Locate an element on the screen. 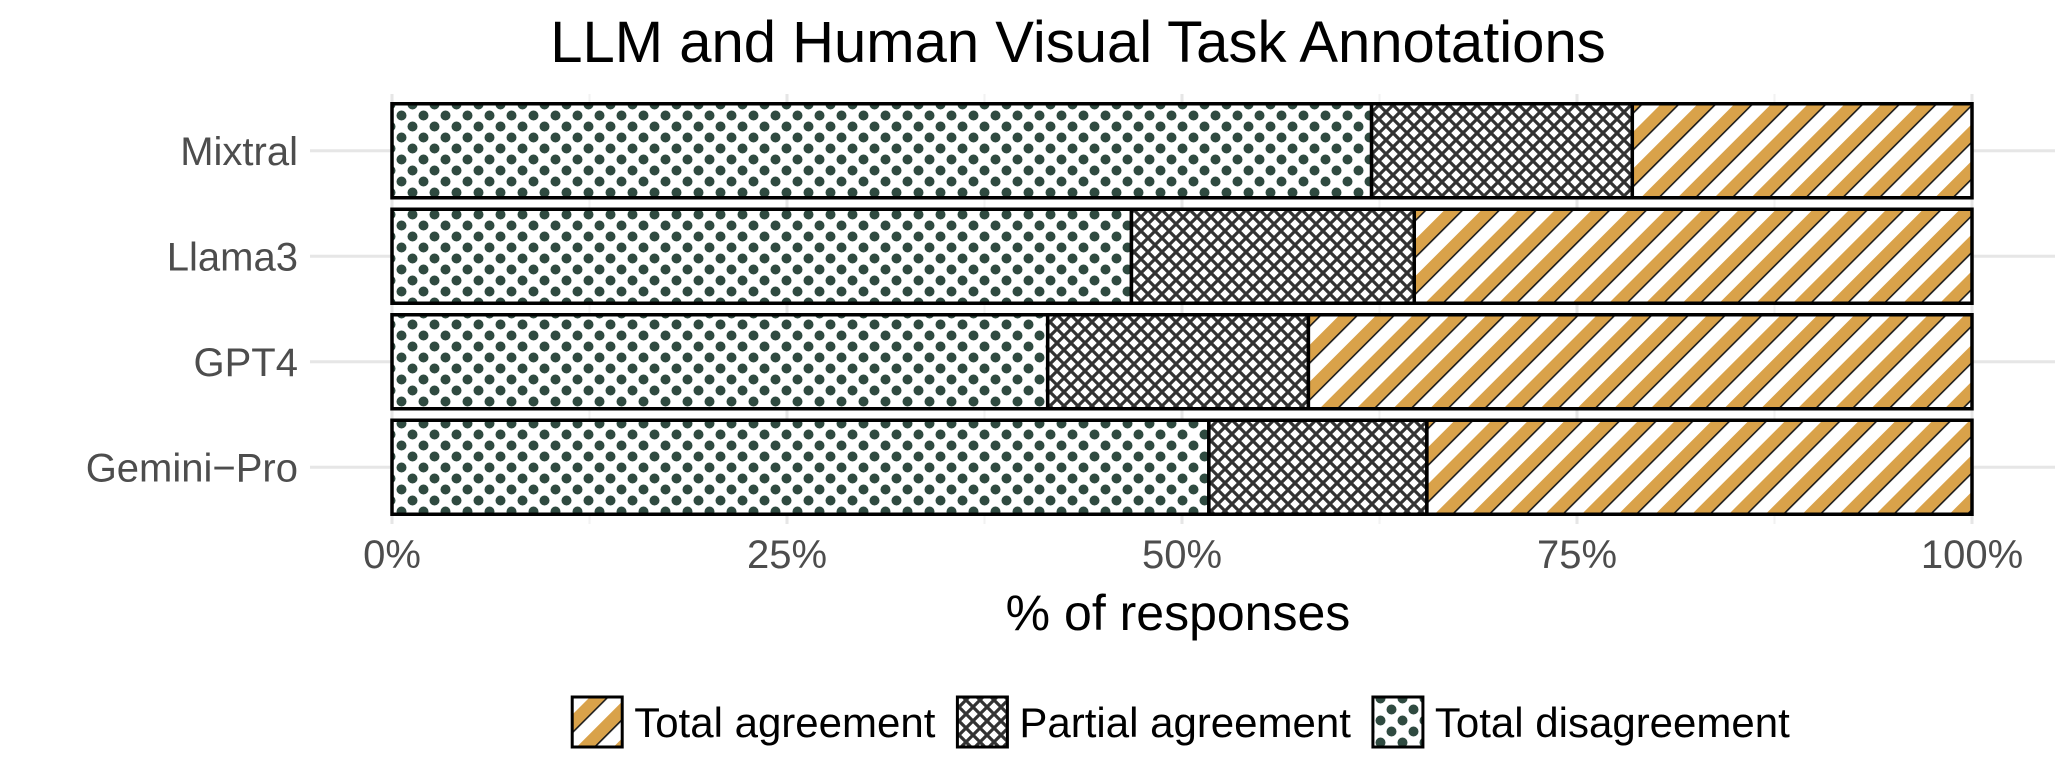 This screenshot has width=2059, height=757. bar-total-disagreement-gemini-pro is located at coordinates (800, 467).